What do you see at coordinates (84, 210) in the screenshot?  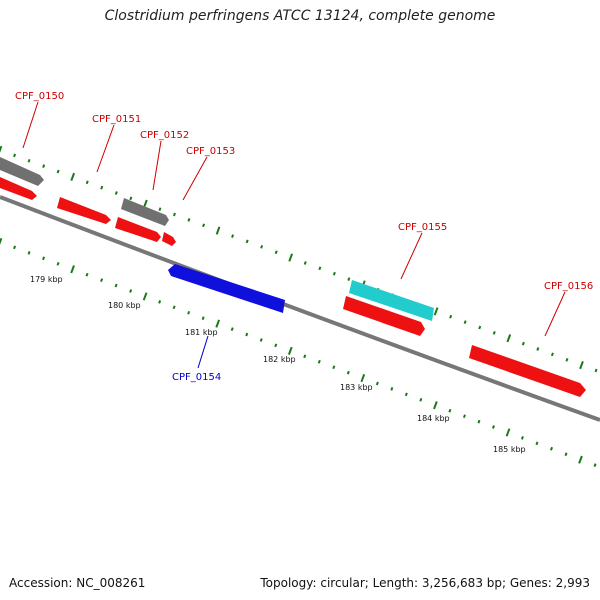 I see `gene-red-cpf0151` at bounding box center [84, 210].